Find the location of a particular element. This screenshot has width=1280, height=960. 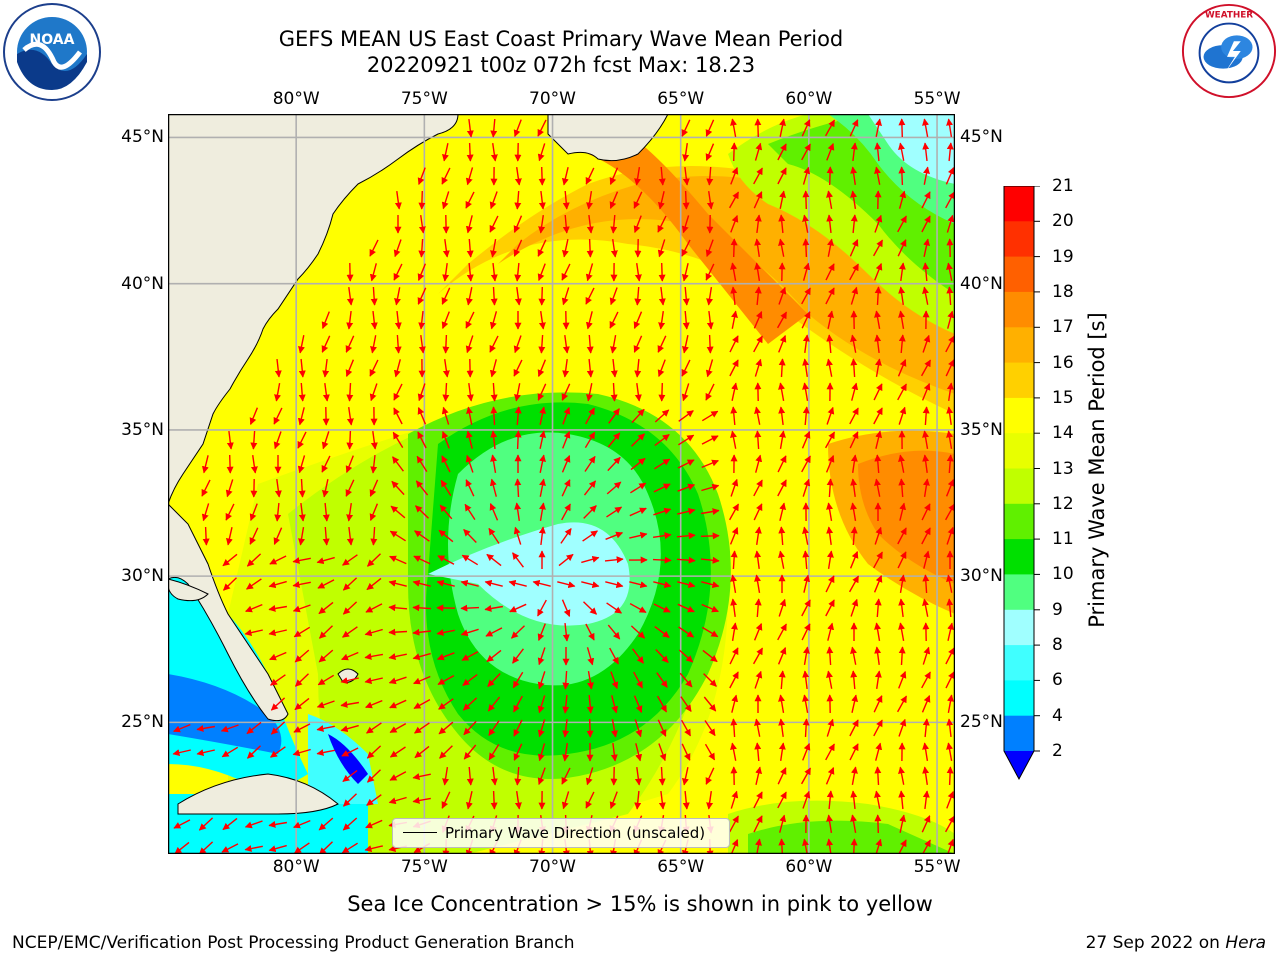

colorbar-tick-label: 9 is located at coordinates (1057, 609).